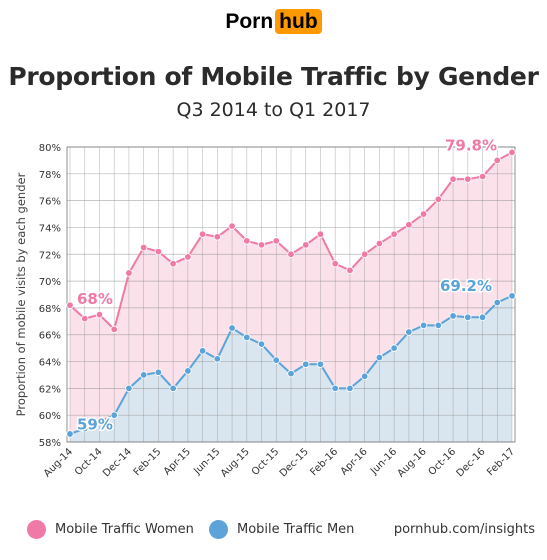 The image size is (547, 560). I want to click on x-tick-label: Apr-15, so click(177, 461).